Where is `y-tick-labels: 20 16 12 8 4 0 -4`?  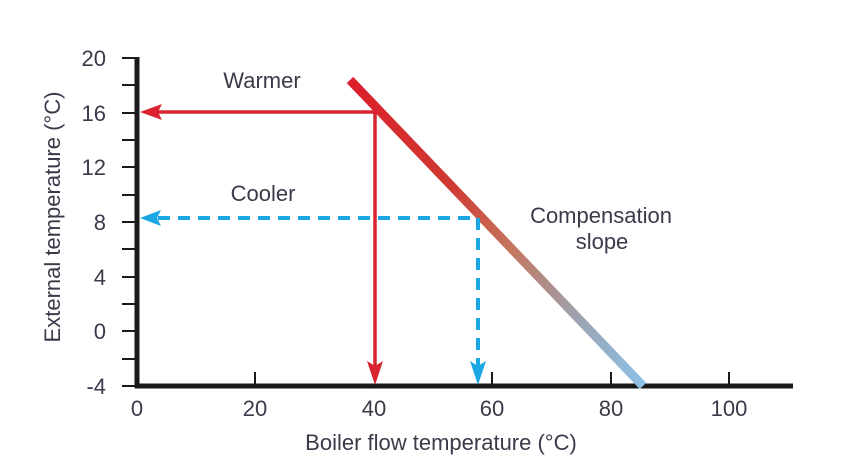 y-tick-labels: 20 16 12 8 4 0 -4 is located at coordinates (94, 222).